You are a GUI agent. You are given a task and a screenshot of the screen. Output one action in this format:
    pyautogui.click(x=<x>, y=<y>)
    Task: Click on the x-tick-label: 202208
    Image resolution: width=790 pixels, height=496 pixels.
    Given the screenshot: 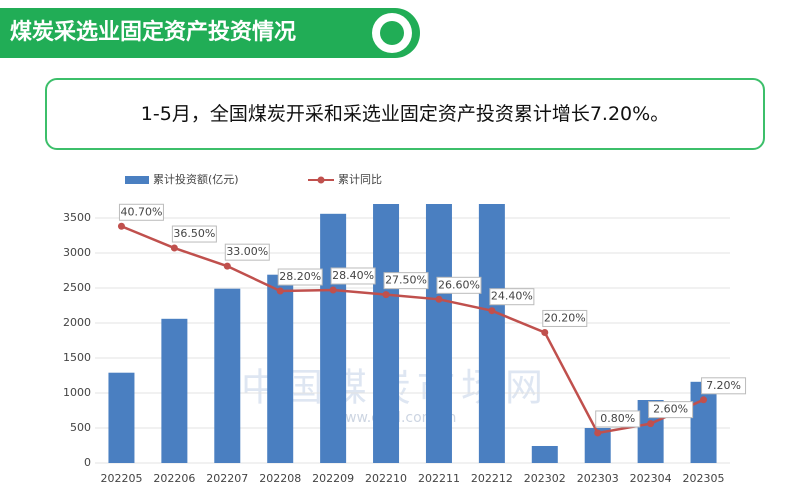 What is the action you would take?
    pyautogui.click(x=280, y=478)
    